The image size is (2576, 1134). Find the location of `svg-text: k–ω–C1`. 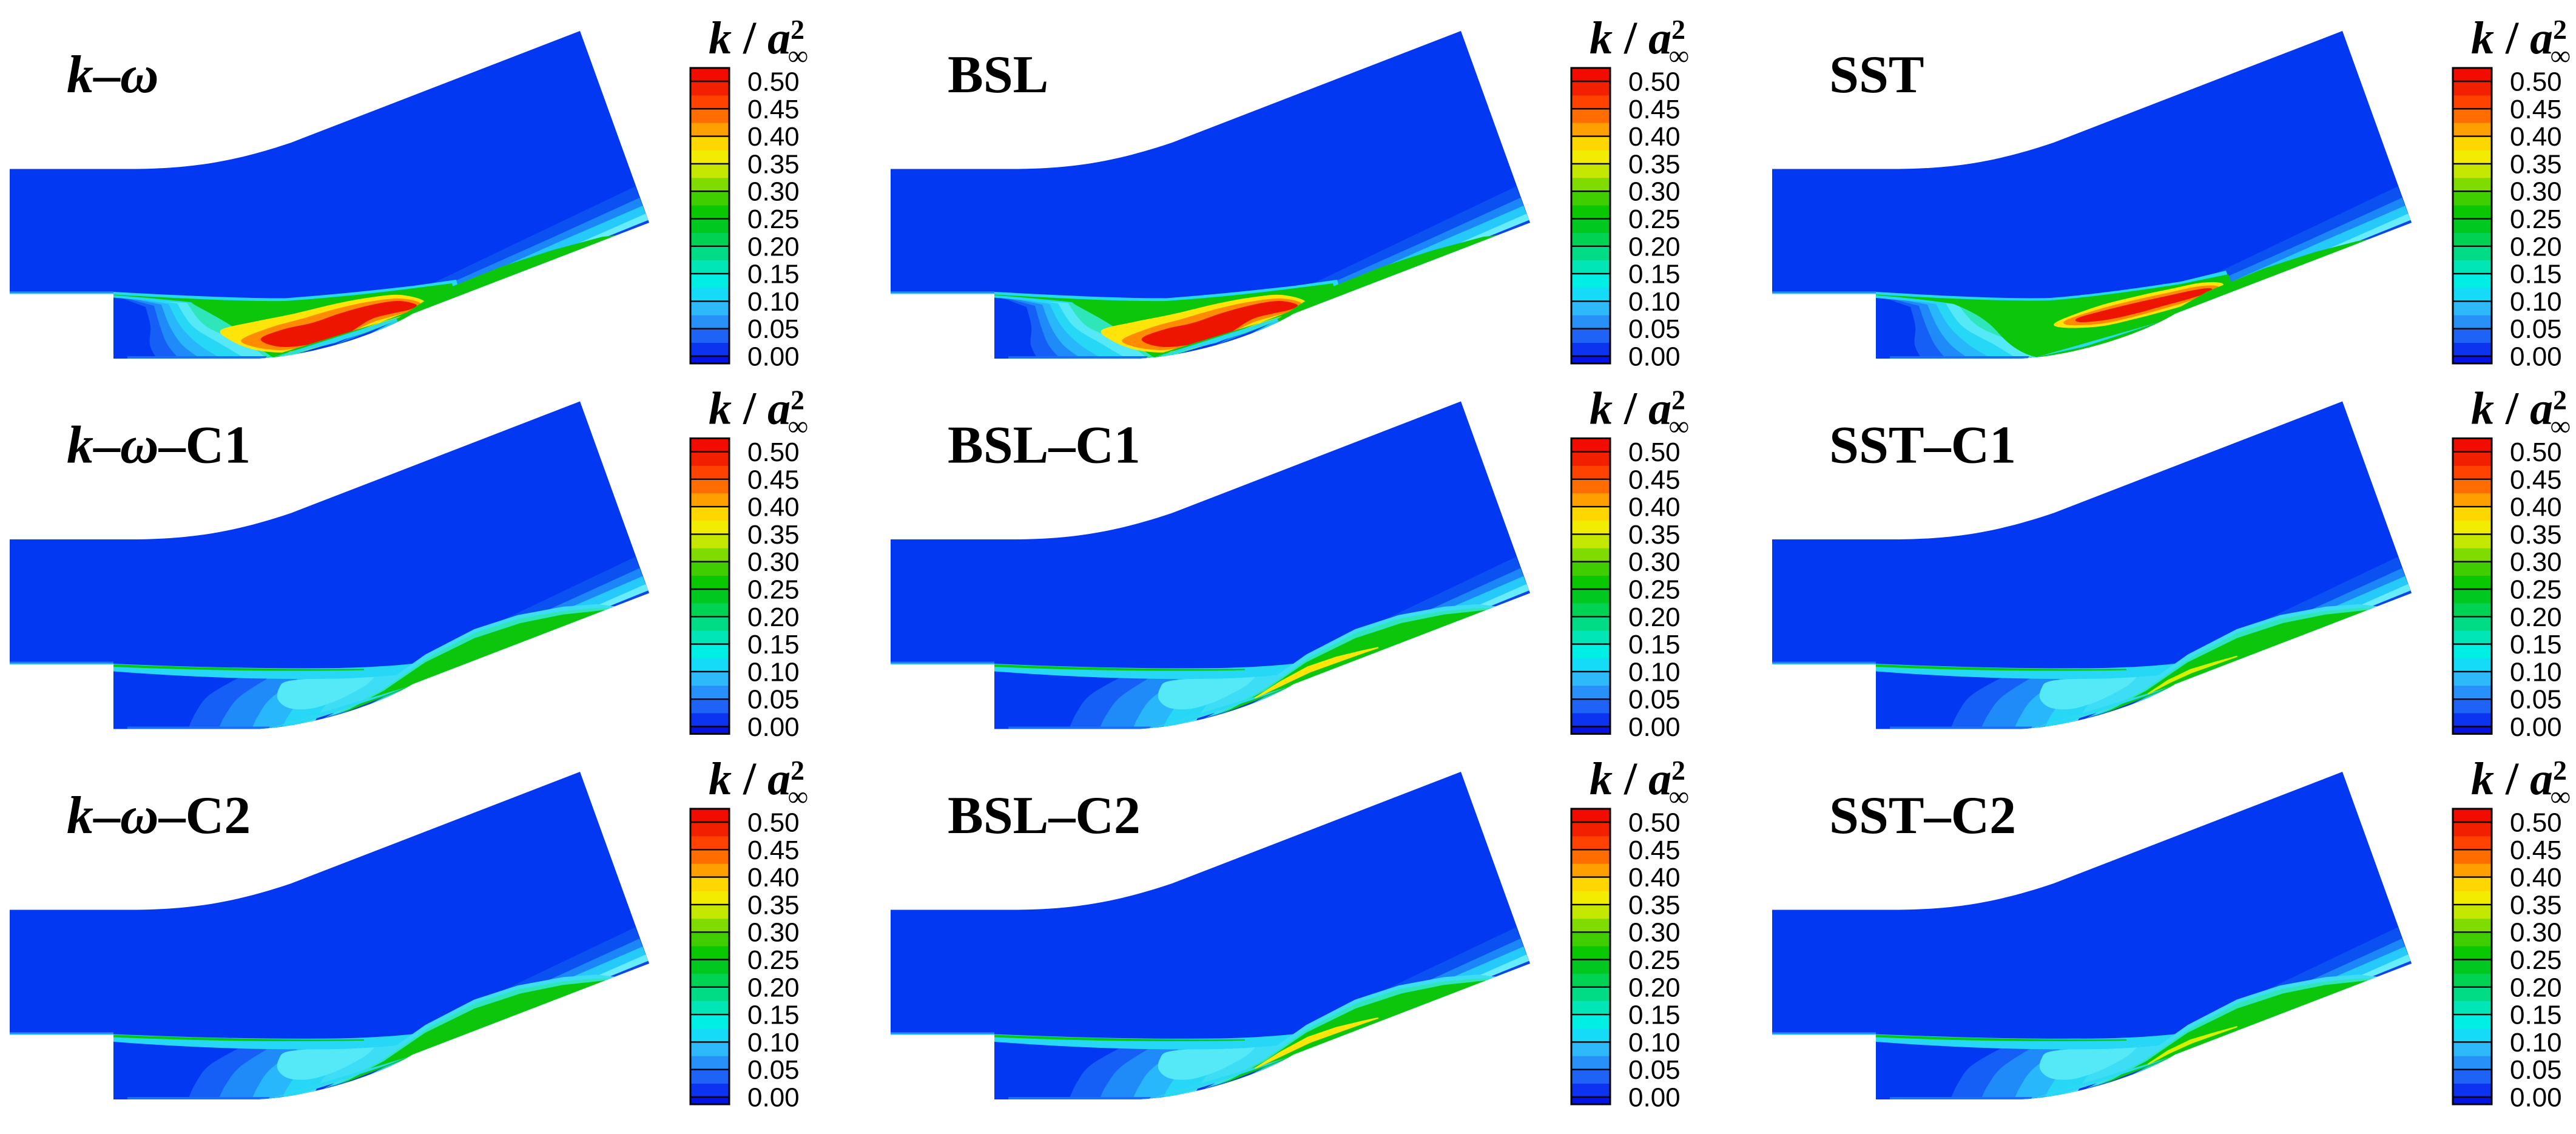

svg-text: k–ω–C1 is located at coordinates (159, 445).